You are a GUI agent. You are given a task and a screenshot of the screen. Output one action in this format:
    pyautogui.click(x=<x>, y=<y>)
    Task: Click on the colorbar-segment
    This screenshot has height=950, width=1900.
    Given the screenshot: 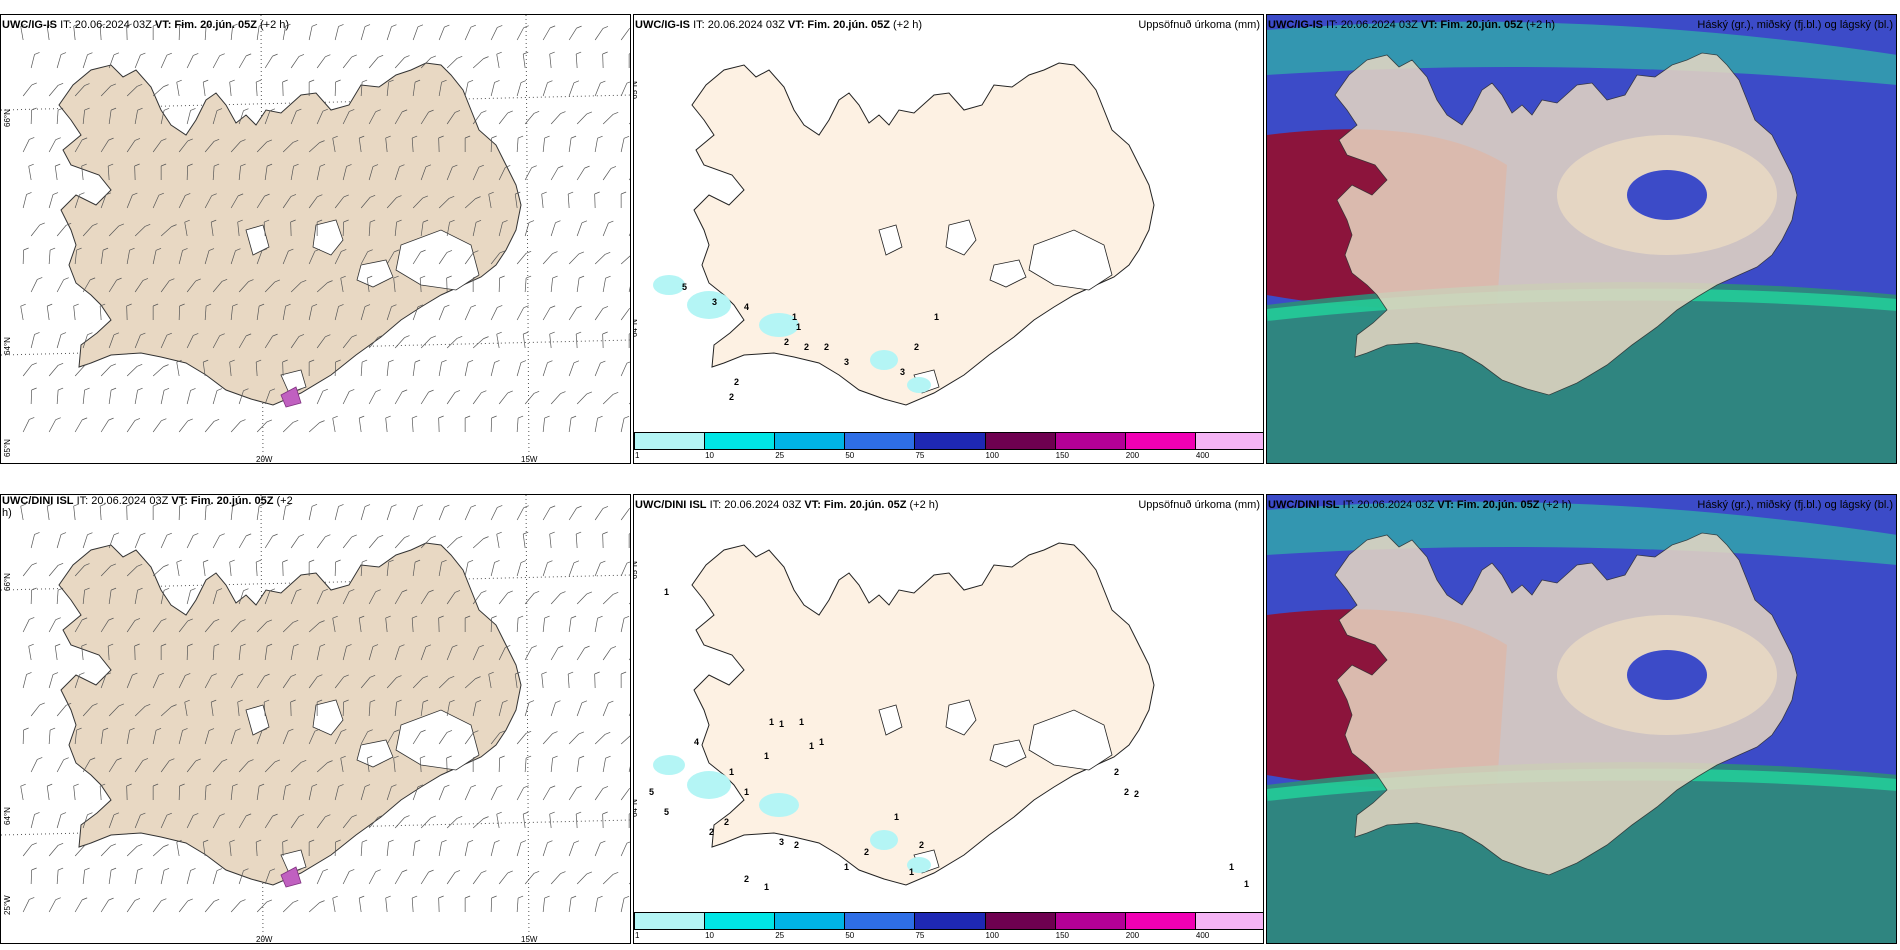 What is the action you would take?
    pyautogui.click(x=739, y=921)
    